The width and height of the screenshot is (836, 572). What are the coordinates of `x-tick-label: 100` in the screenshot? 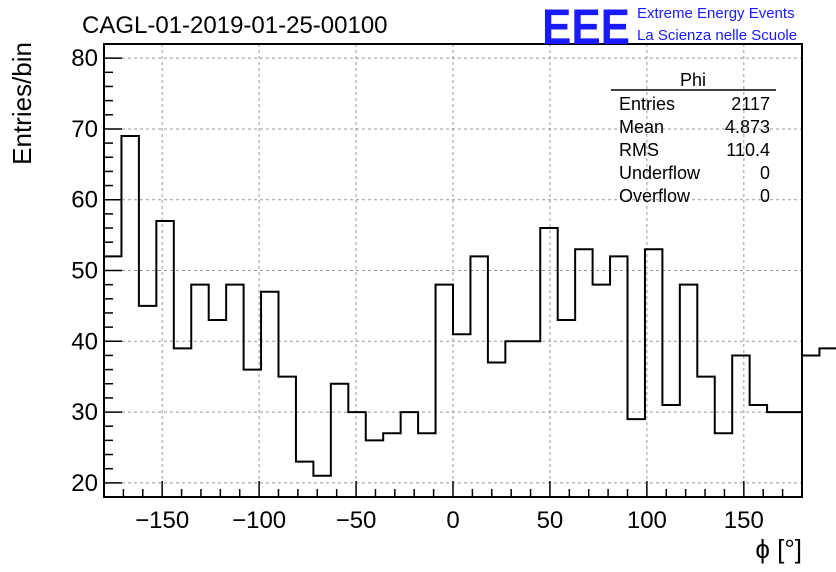 It's located at (647, 520).